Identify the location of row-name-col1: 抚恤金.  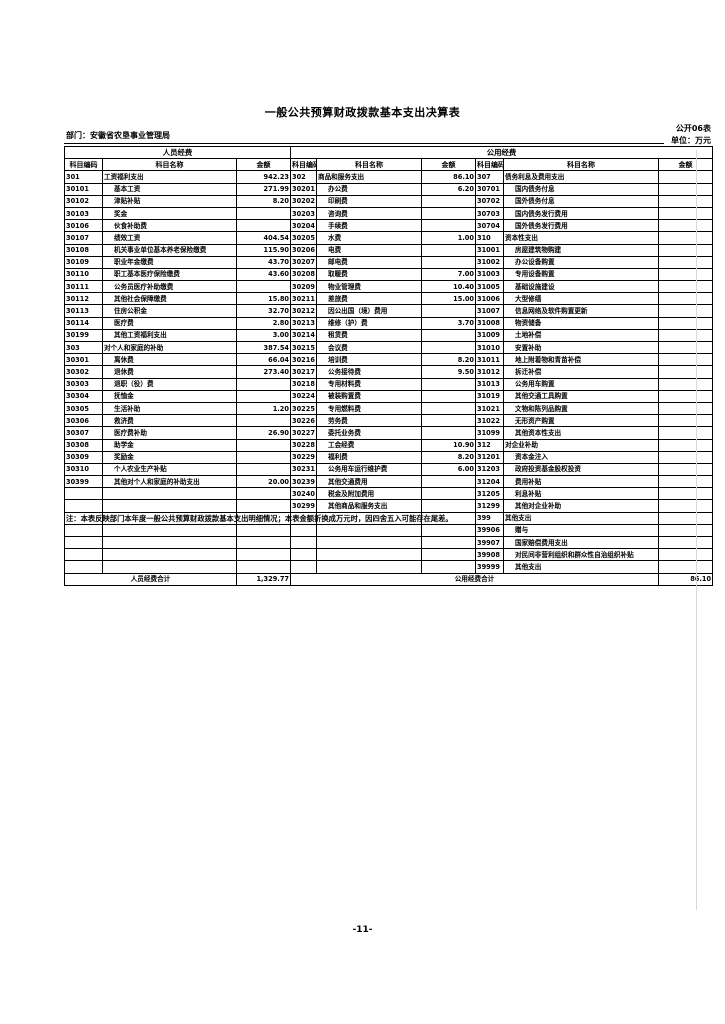
(169, 396).